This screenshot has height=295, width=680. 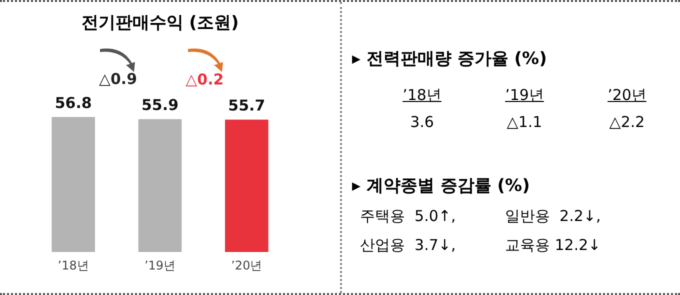 What do you see at coordinates (627, 122) in the screenshot?
I see `text: △2.2` at bounding box center [627, 122].